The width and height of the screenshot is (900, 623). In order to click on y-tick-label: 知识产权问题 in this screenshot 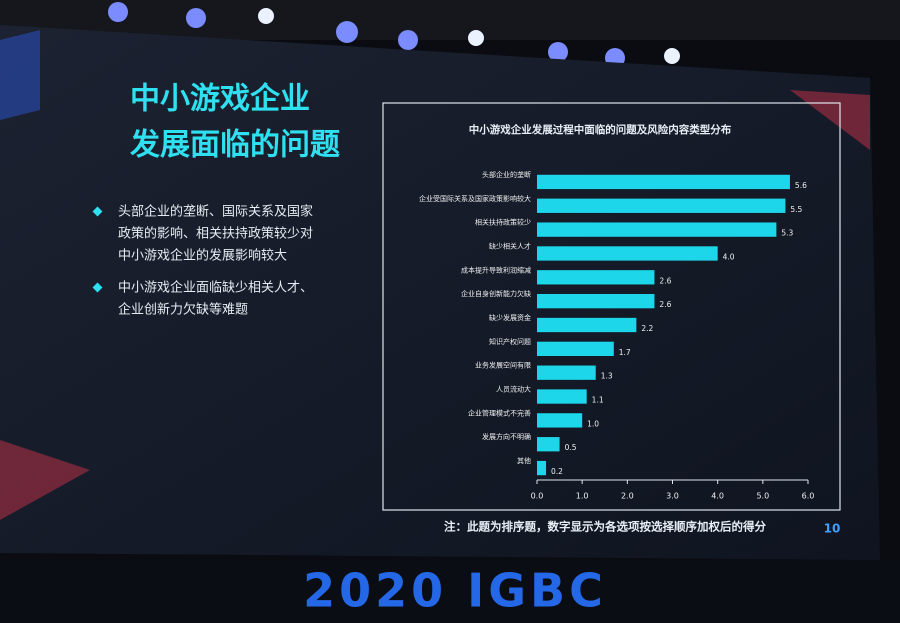, I will do `click(510, 341)`.